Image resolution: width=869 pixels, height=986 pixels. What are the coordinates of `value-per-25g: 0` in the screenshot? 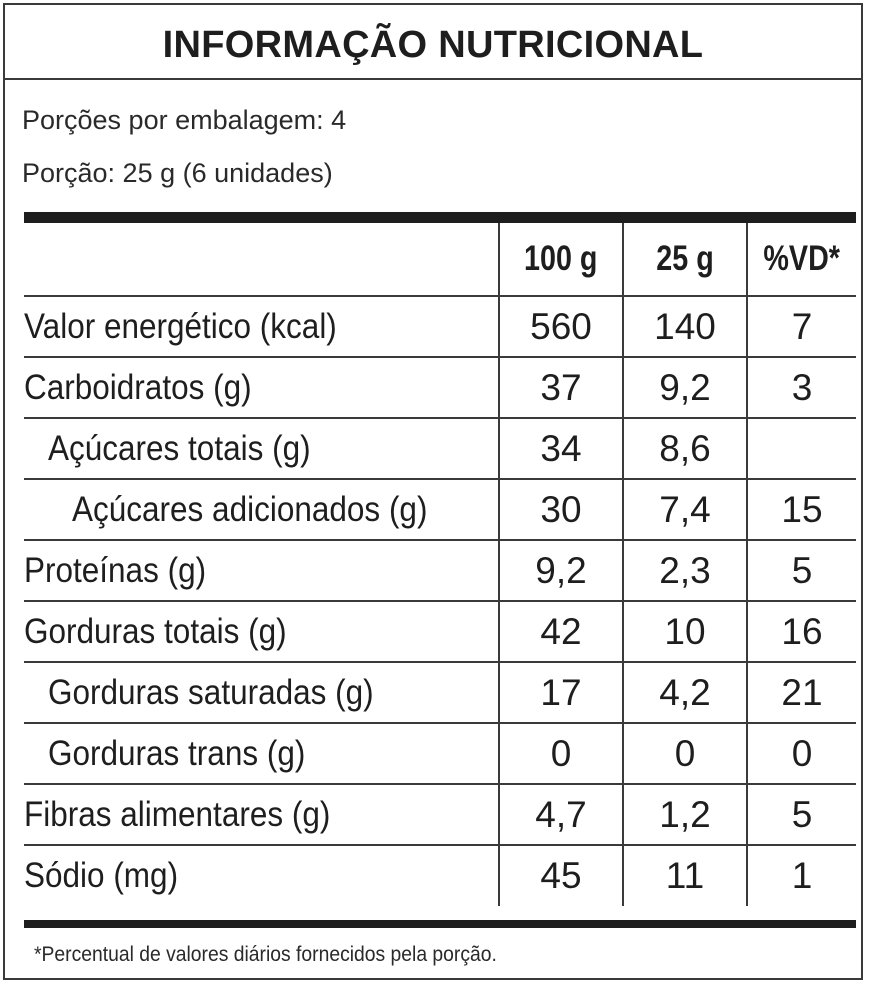 It's located at (684, 754).